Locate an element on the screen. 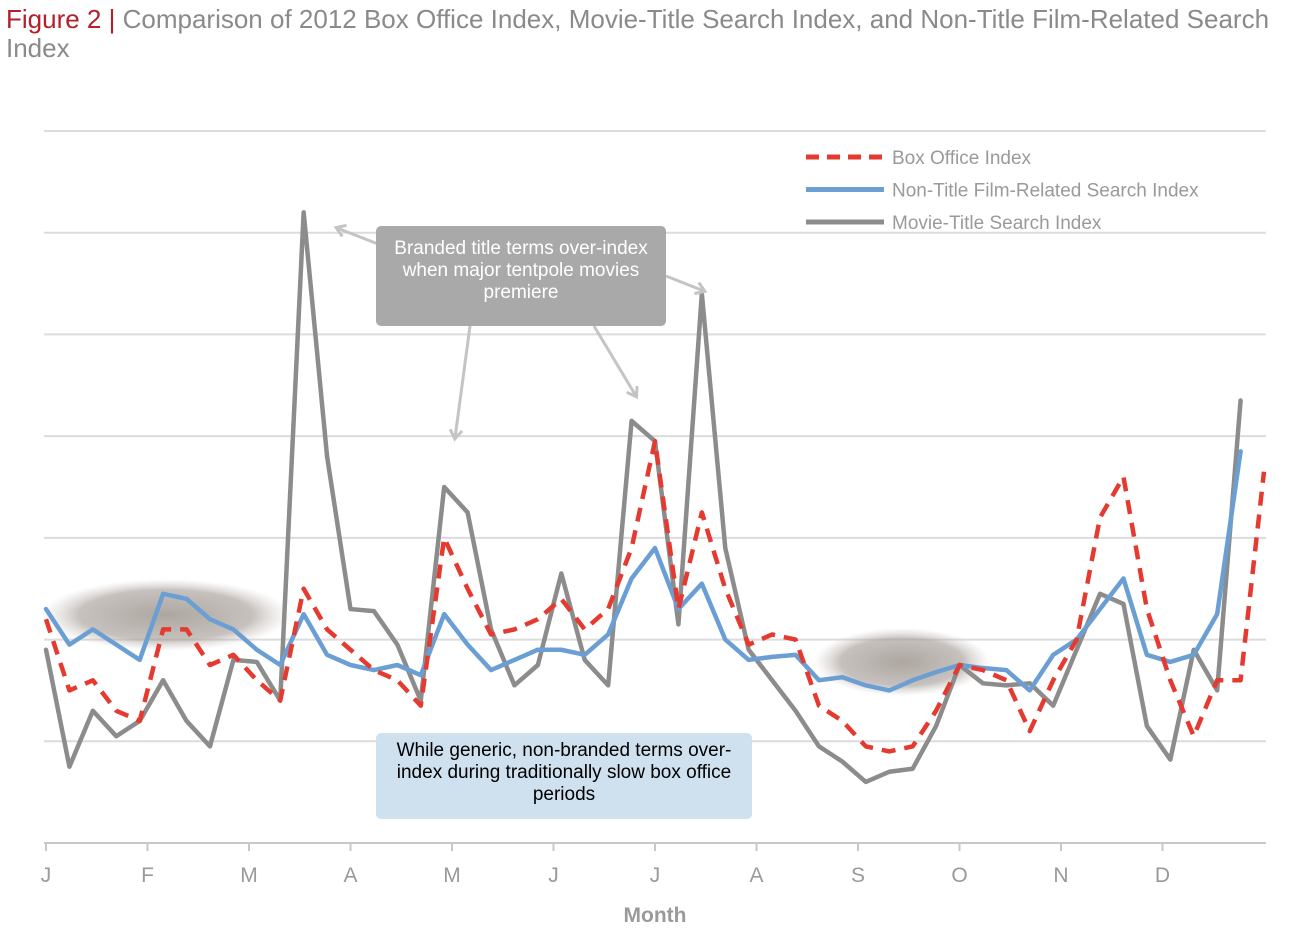  arrow-to-july-peak is located at coordinates (684, 282).